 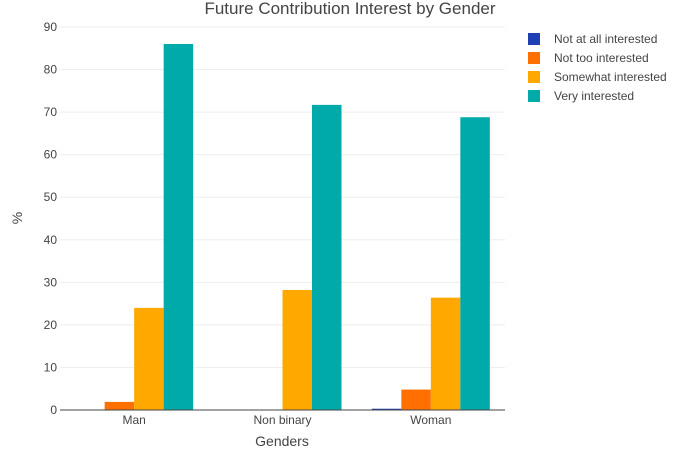 I want to click on legend-label: Not too interested, so click(x=601, y=58).